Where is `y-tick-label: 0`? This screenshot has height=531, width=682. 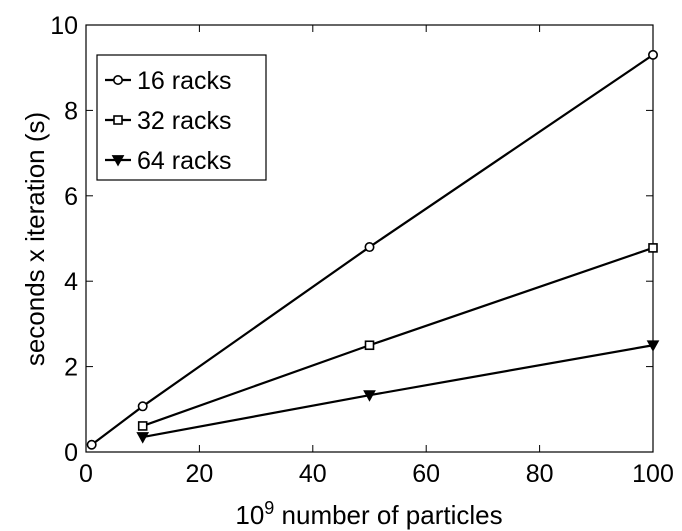
y-tick-label: 0 is located at coordinates (71, 453).